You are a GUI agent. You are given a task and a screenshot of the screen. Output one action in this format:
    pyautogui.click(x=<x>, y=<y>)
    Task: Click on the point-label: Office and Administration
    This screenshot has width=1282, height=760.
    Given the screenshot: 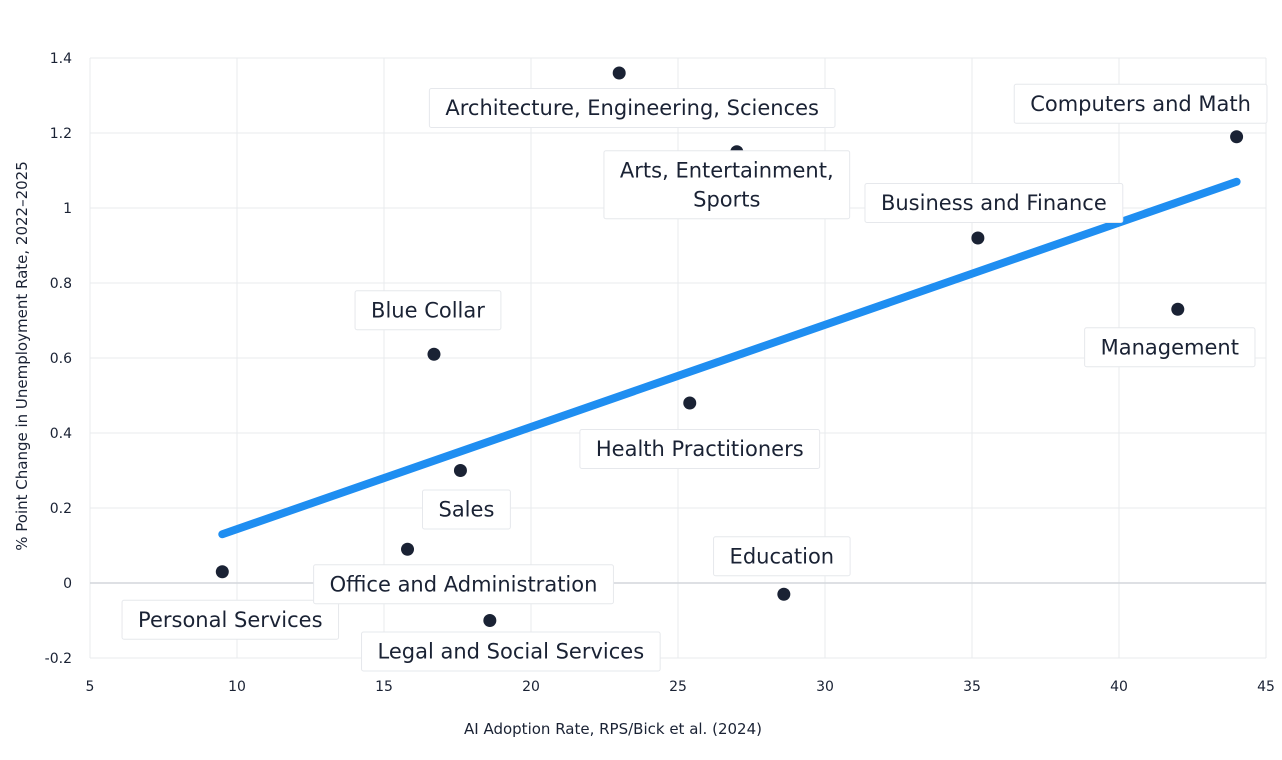 What is the action you would take?
    pyautogui.click(x=463, y=584)
    